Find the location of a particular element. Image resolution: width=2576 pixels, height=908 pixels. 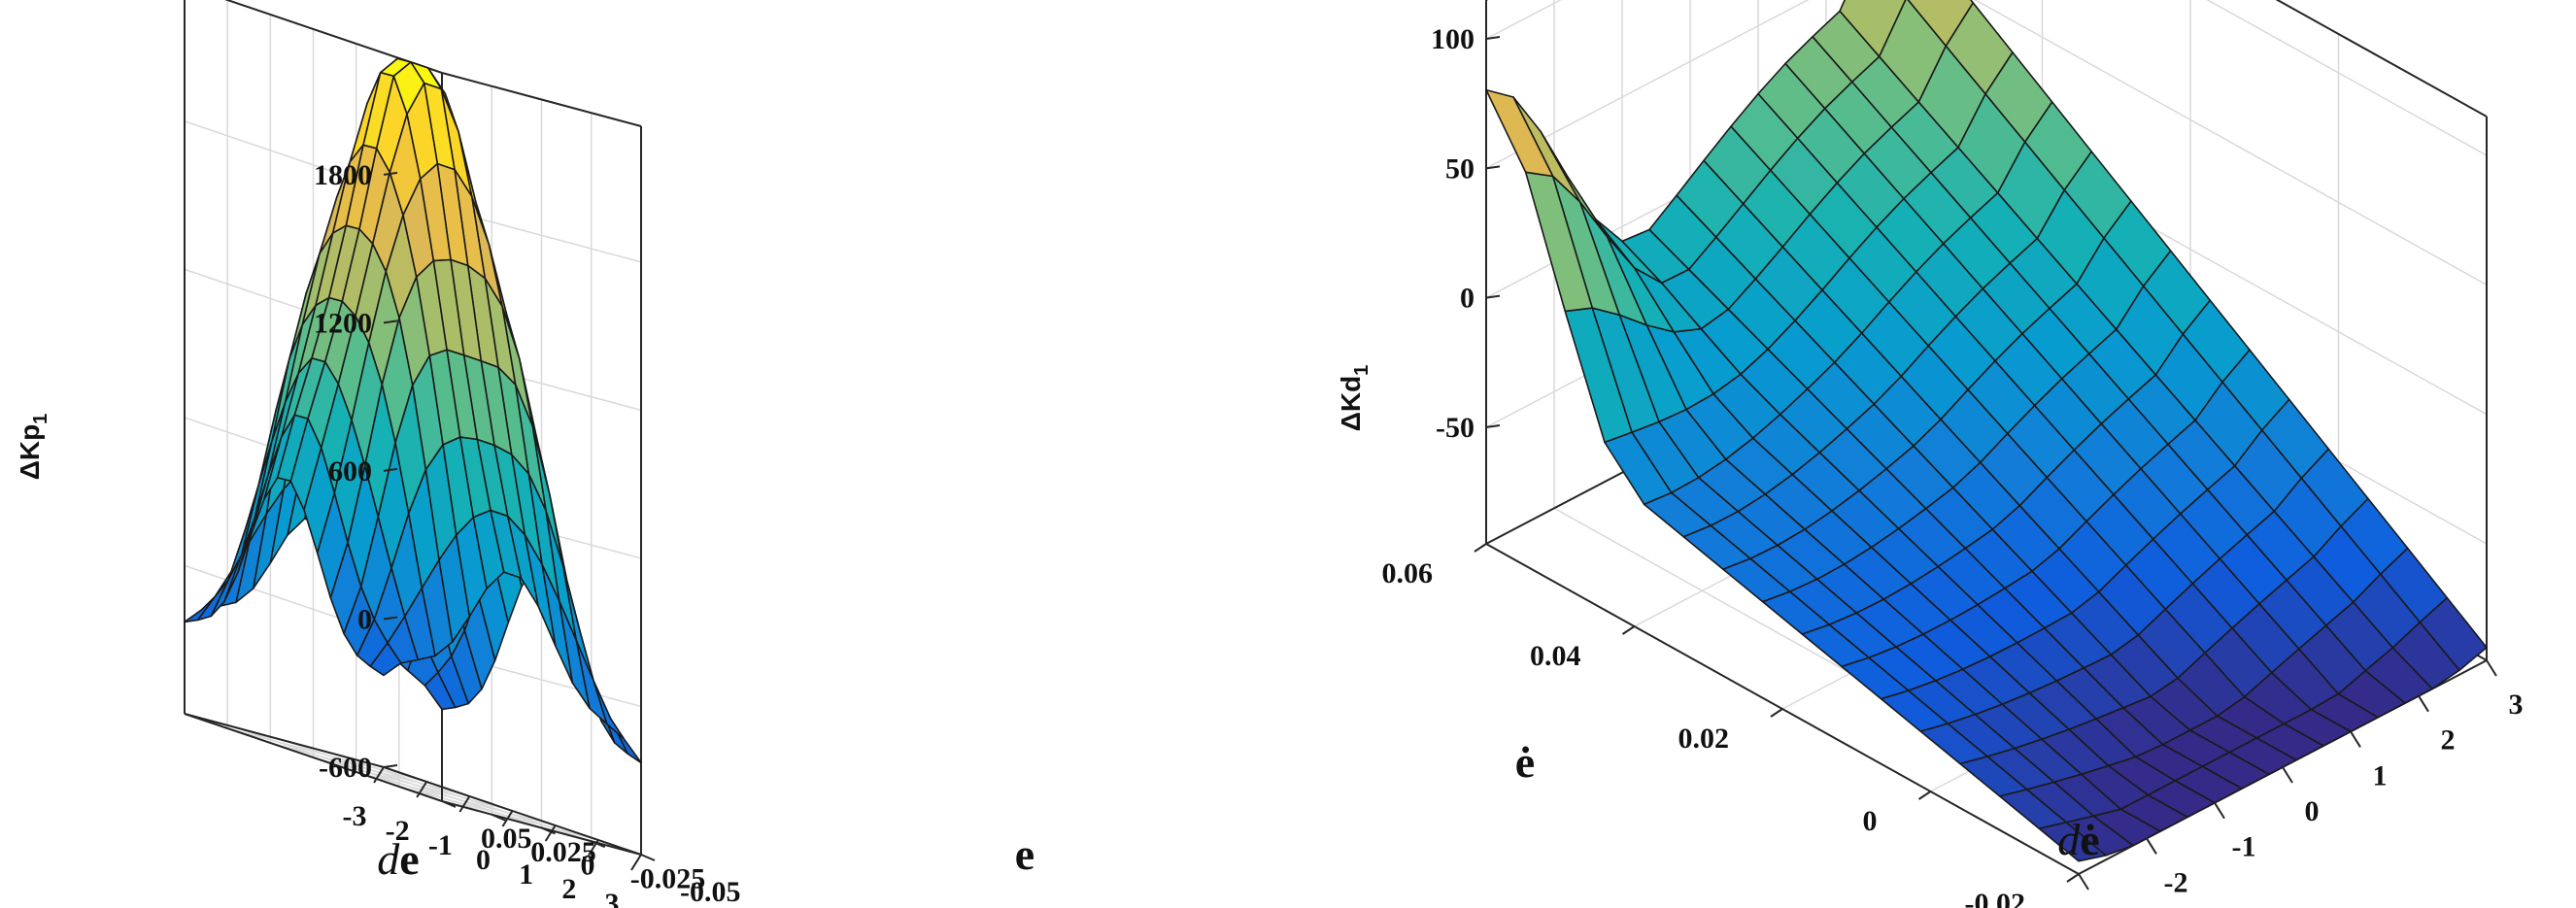

z-grid-line is located at coordinates (2347, 78).